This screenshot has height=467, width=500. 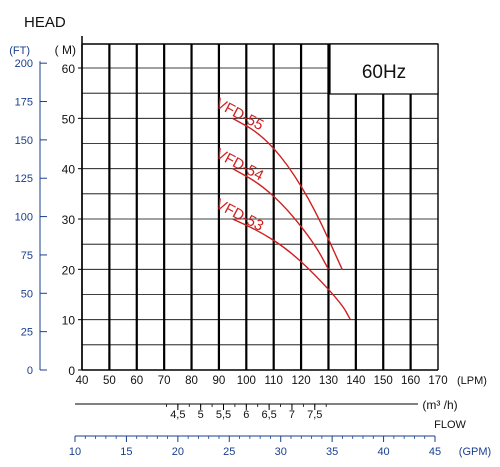 What do you see at coordinates (82, 381) in the screenshot?
I see `x-lpm-tick-label: 40` at bounding box center [82, 381].